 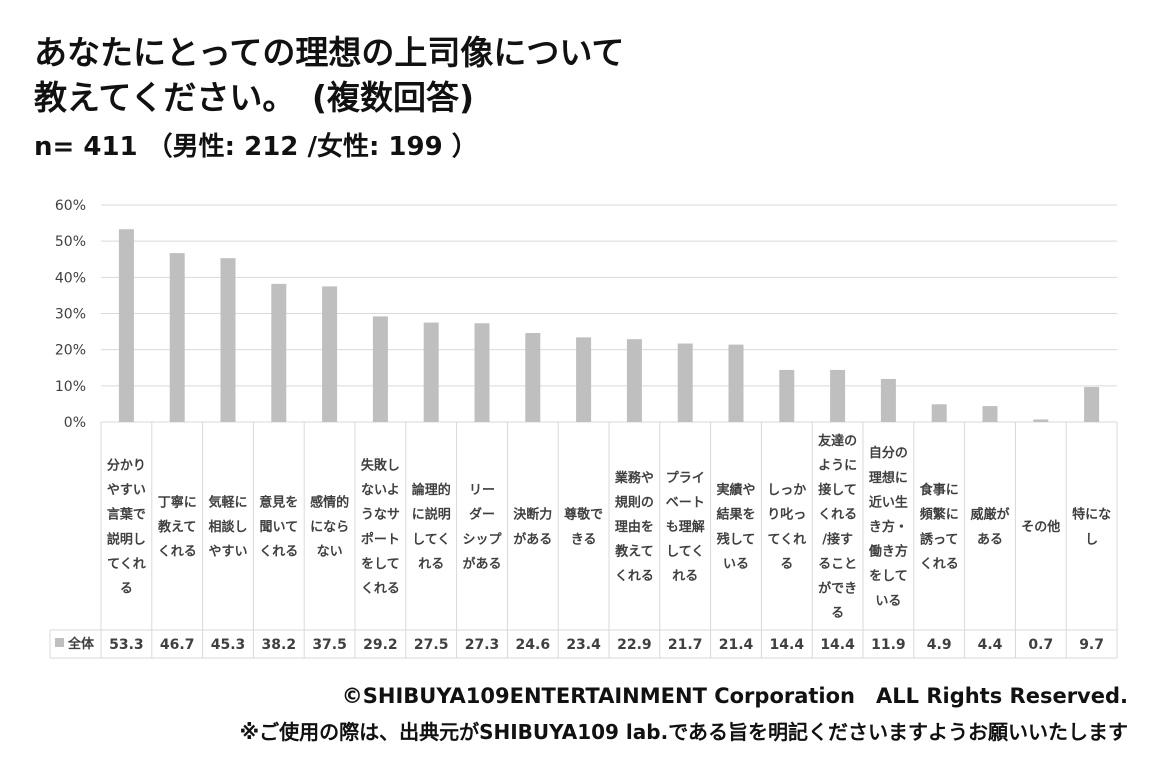 What do you see at coordinates (380, 645) in the screenshot?
I see `value-label: 29.2` at bounding box center [380, 645].